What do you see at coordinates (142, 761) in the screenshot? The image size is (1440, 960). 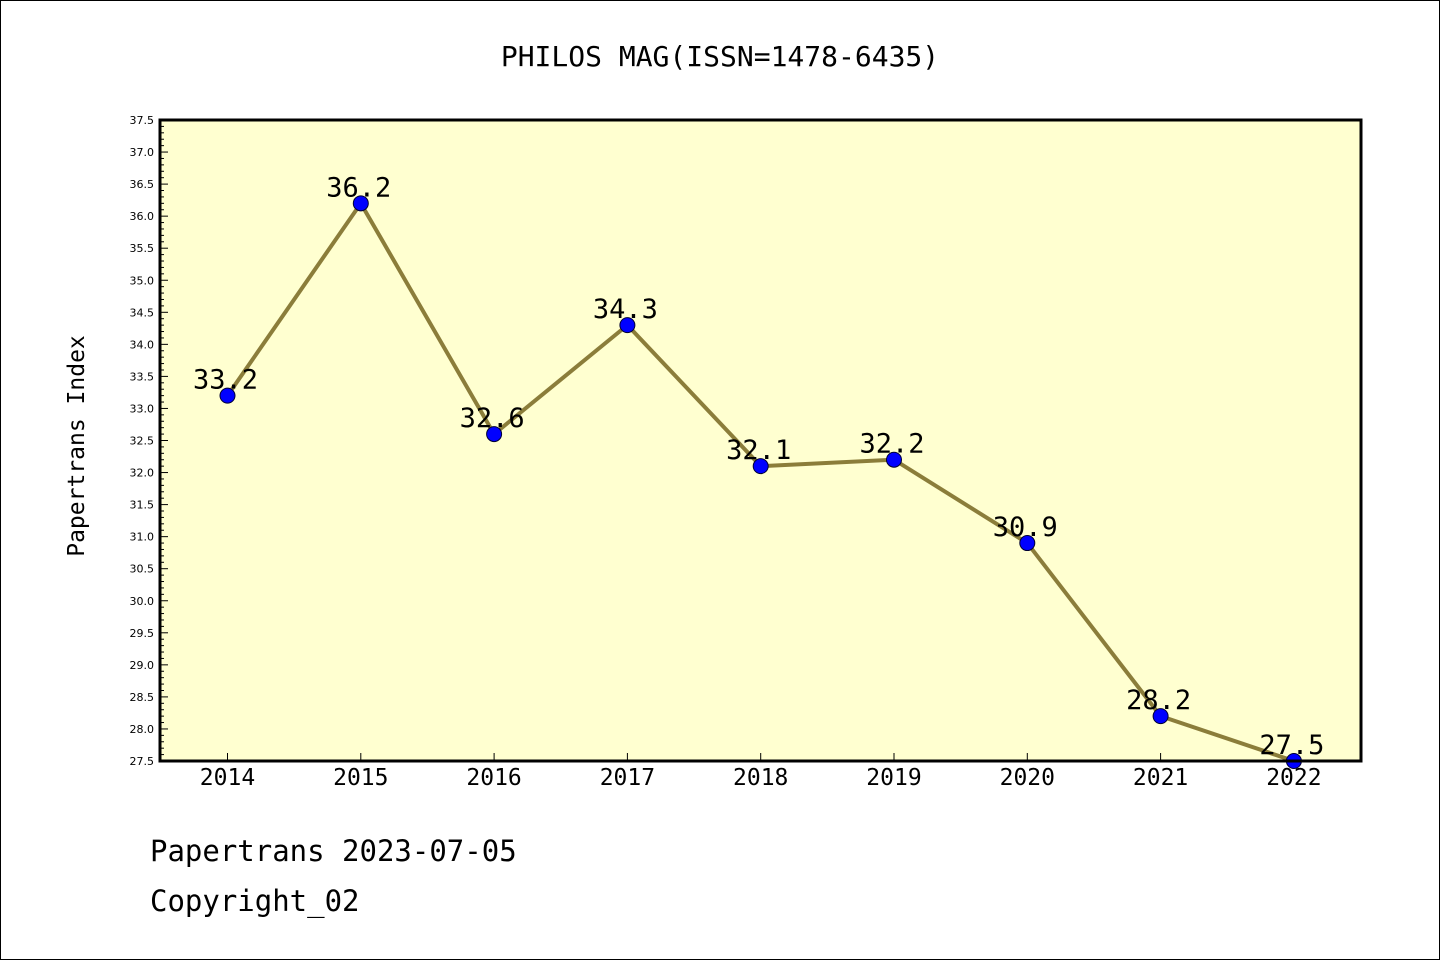 I see `y-tick-label: 27.5` at bounding box center [142, 761].